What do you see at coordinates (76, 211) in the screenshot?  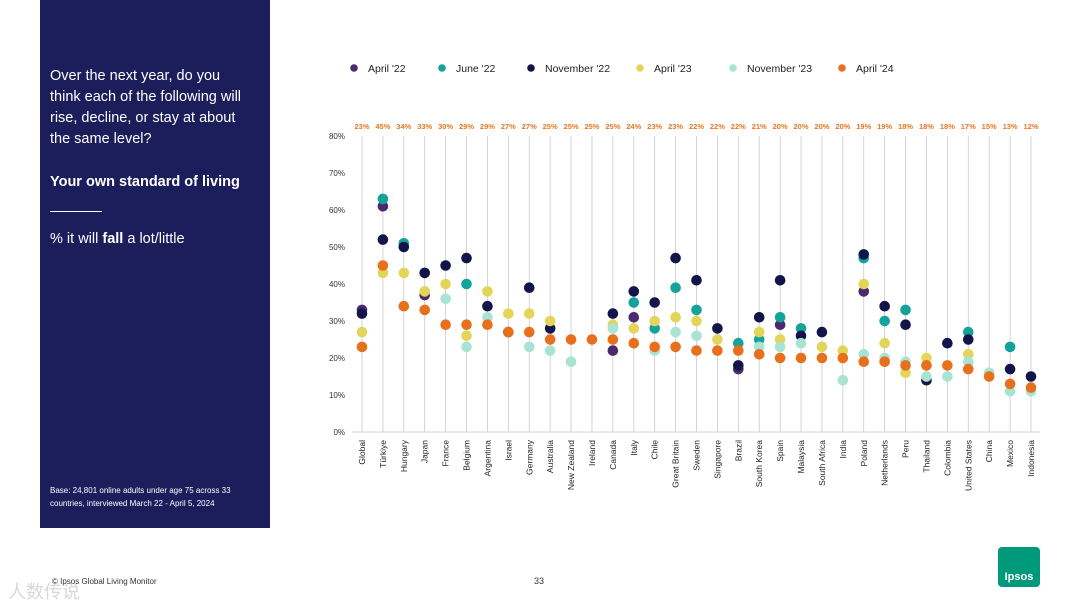 I see `divider` at bounding box center [76, 211].